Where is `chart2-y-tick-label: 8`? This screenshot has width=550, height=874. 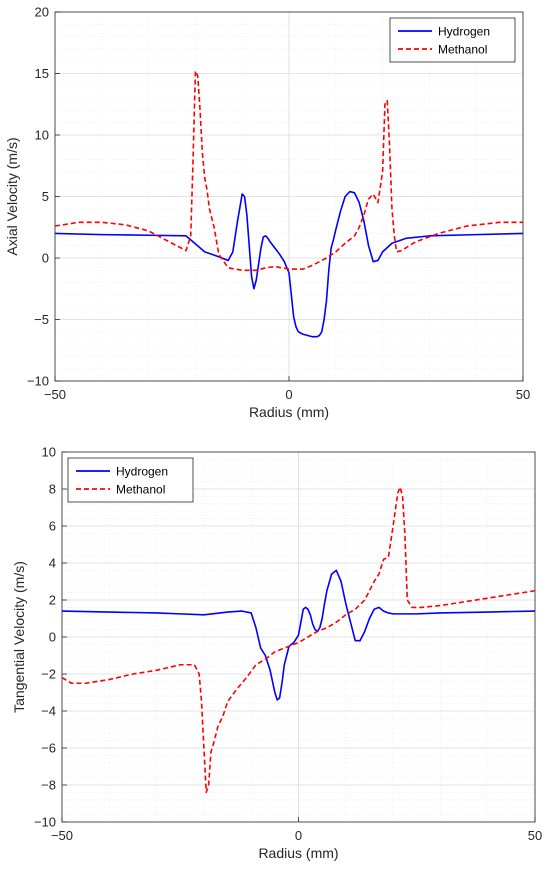 chart2-y-tick-label: 8 is located at coordinates (52, 489).